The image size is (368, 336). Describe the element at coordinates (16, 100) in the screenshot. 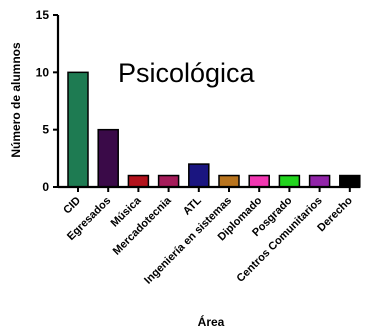

I see `y-axis-title: Número de alumnos` at that location.